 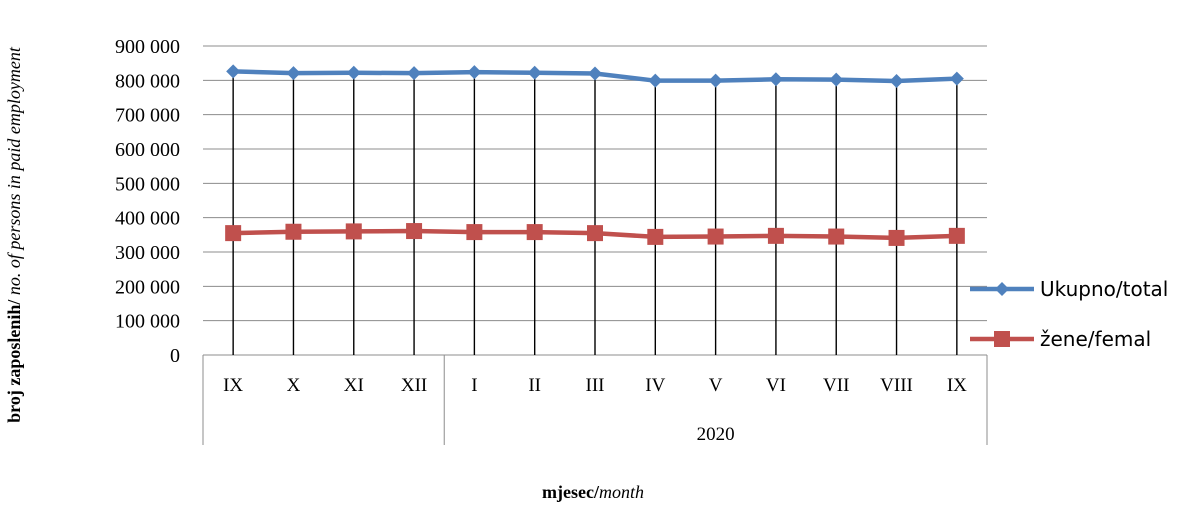 I want to click on y-tick-label: 700 000, so click(x=147, y=116).